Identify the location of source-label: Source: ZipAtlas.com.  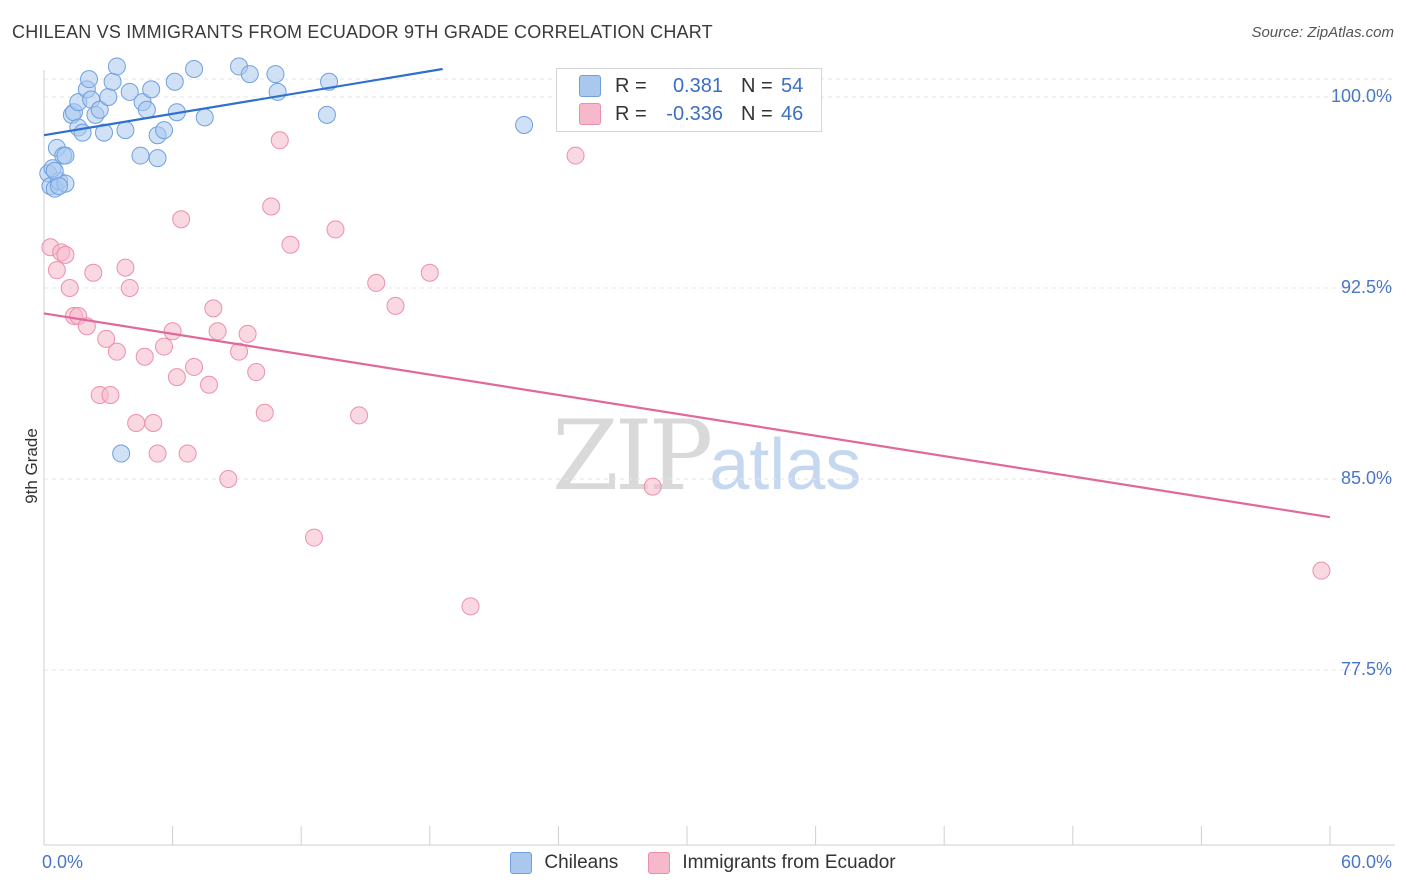
(1322, 32).